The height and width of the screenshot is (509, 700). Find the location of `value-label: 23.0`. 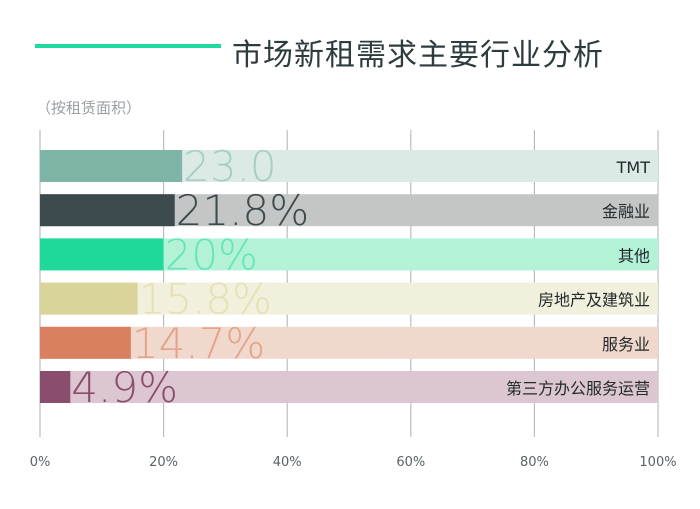

value-label: 23.0 is located at coordinates (230, 166).